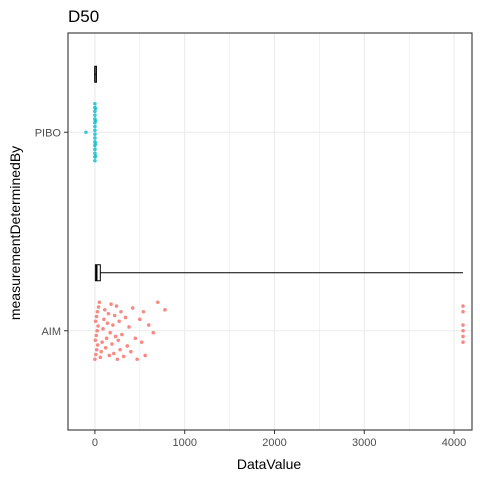  What do you see at coordinates (184, 443) in the screenshot?
I see `x-tick-label: 1000` at bounding box center [184, 443].